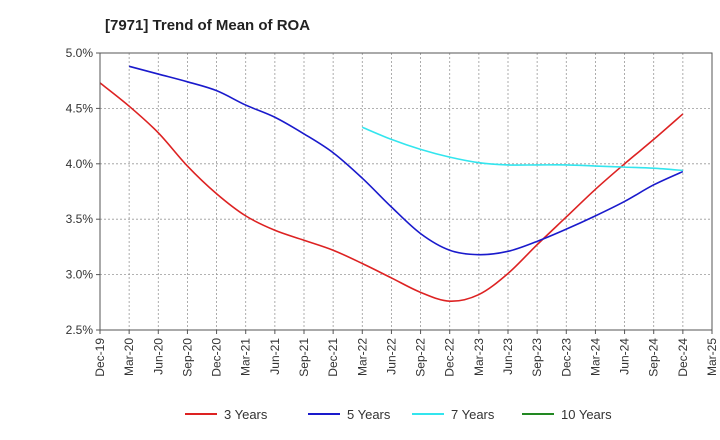  I want to click on x-tick-label: Sep-21, so click(304, 357).